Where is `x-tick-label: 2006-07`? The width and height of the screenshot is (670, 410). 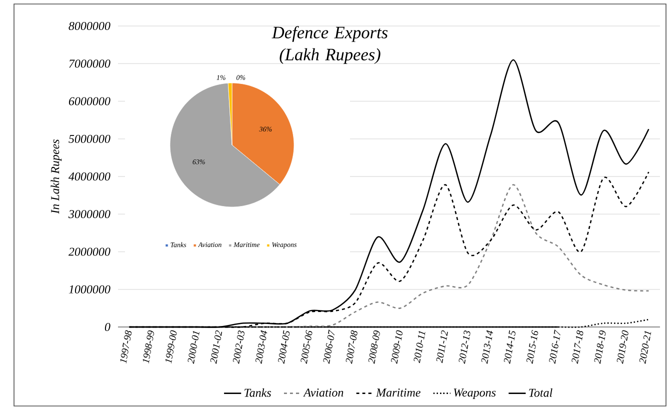
x-tick-label: 2006-07 is located at coordinates (329, 347).